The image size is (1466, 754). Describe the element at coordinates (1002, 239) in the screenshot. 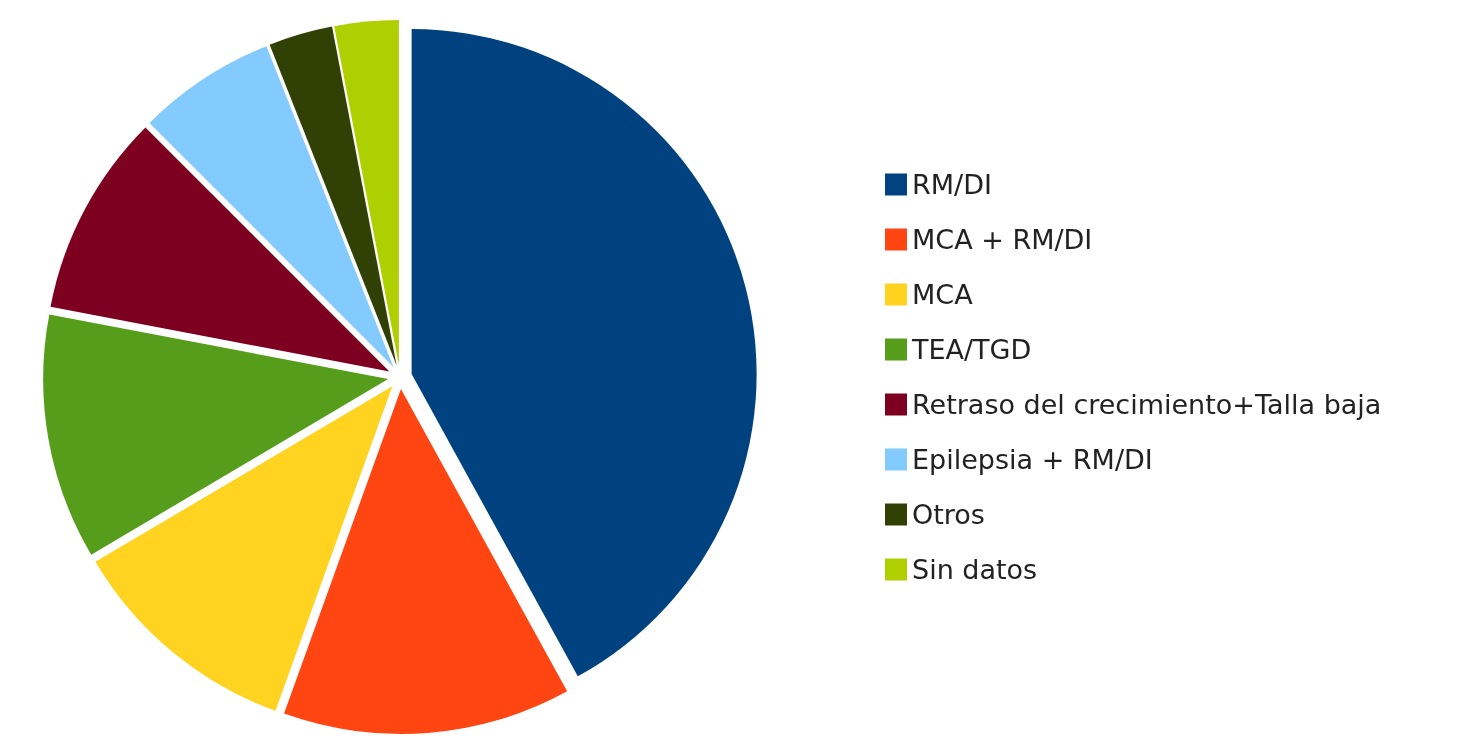

I see `legend-label: MCA + RM/DI` at that location.